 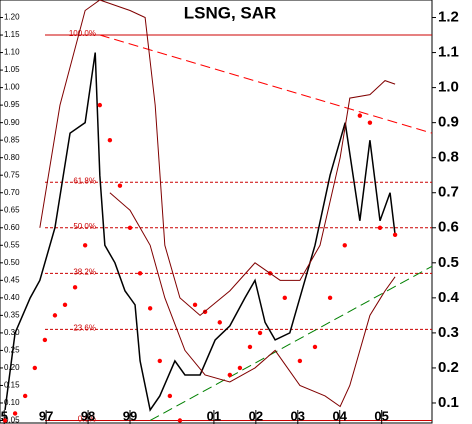 What do you see at coordinates (12, 52) in the screenshot?
I see `y-tick-label: 1.10` at bounding box center [12, 52].